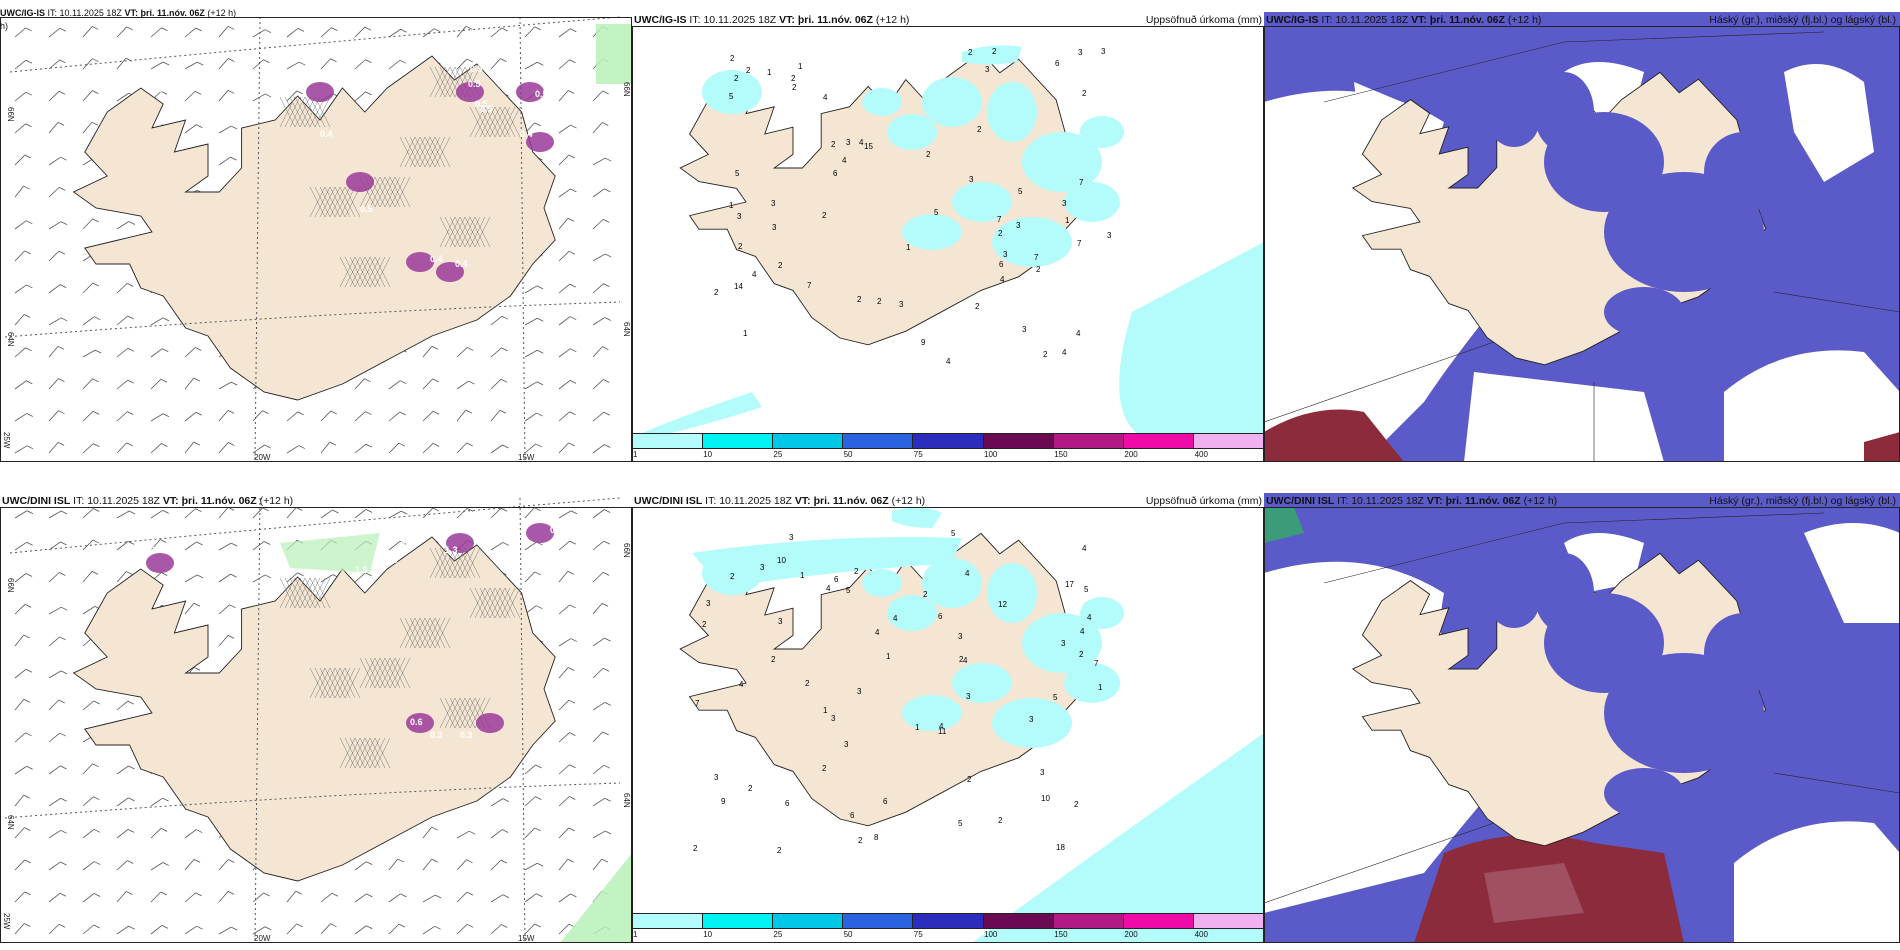  What do you see at coordinates (635, 934) in the screenshot?
I see `colorbar-tick: 1` at bounding box center [635, 934].